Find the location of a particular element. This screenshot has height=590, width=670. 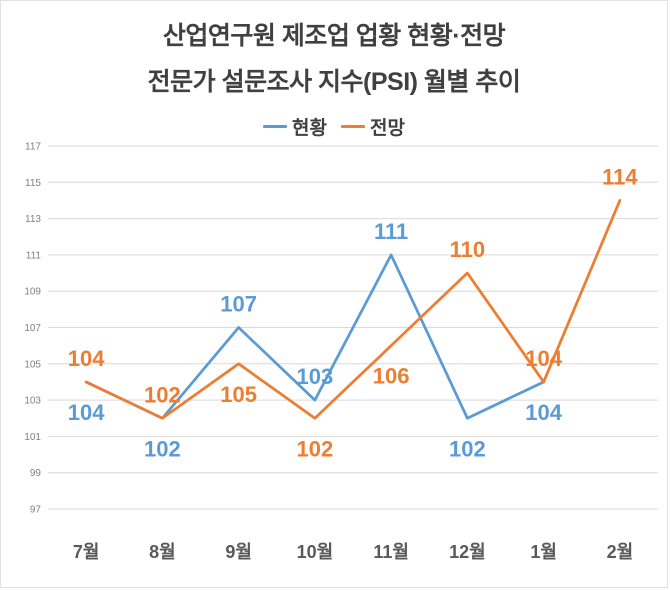

data-label-현황: 103 is located at coordinates (315, 376).